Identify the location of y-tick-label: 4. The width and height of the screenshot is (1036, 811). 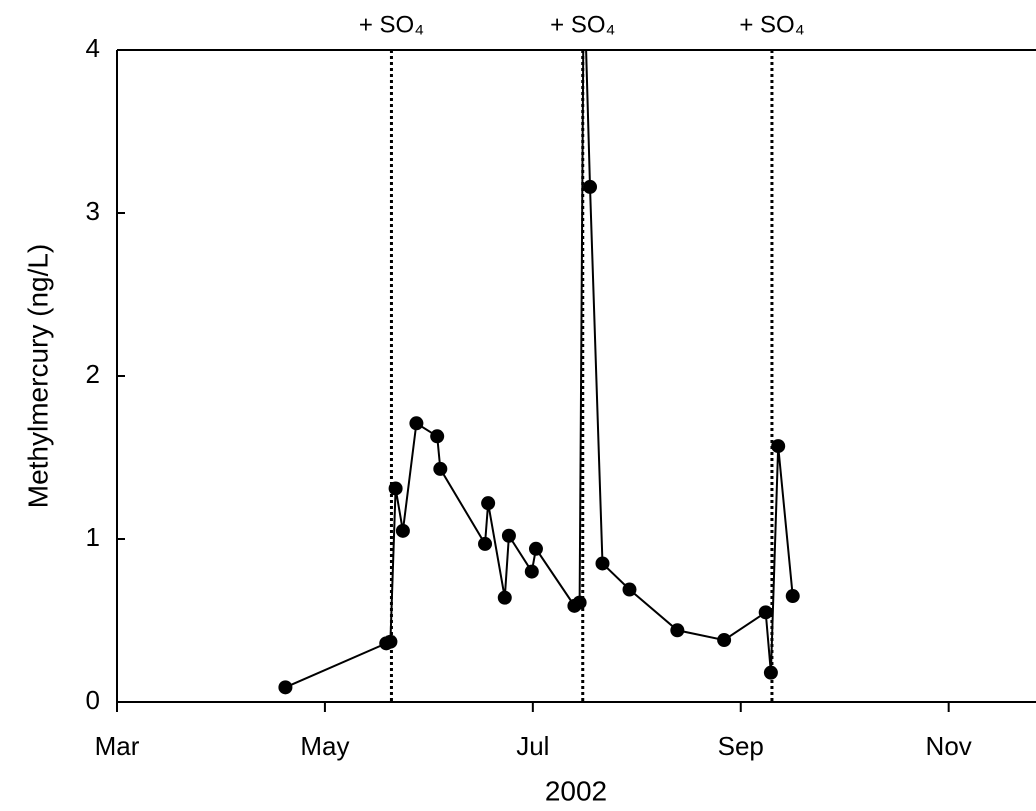
(93, 48).